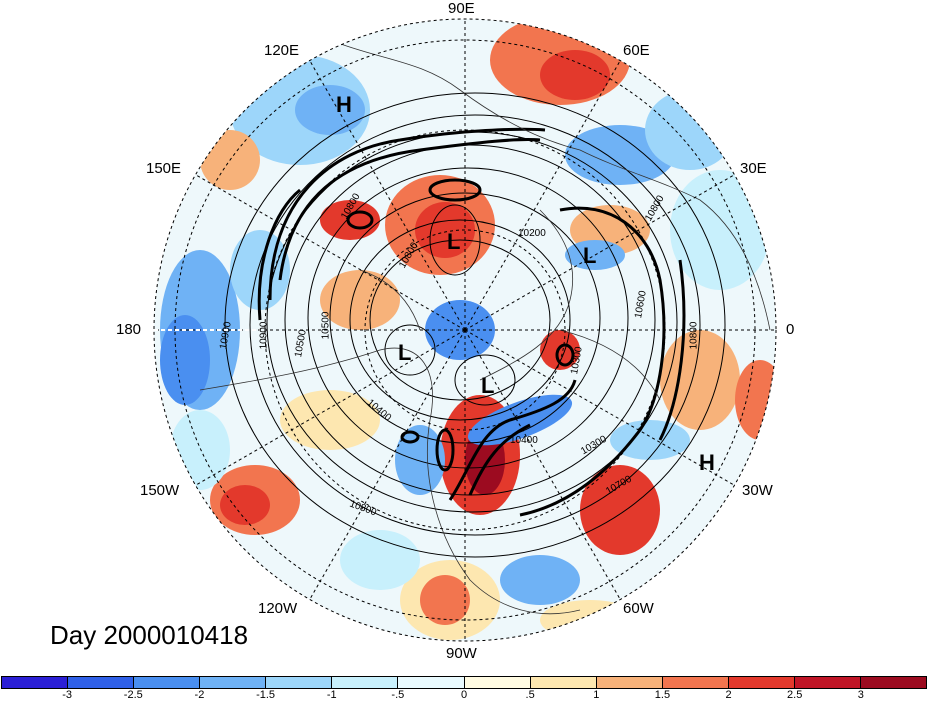 The height and width of the screenshot is (702, 928). Describe the element at coordinates (326, 325) in the screenshot. I see `contour-value-label: 10500` at that location.